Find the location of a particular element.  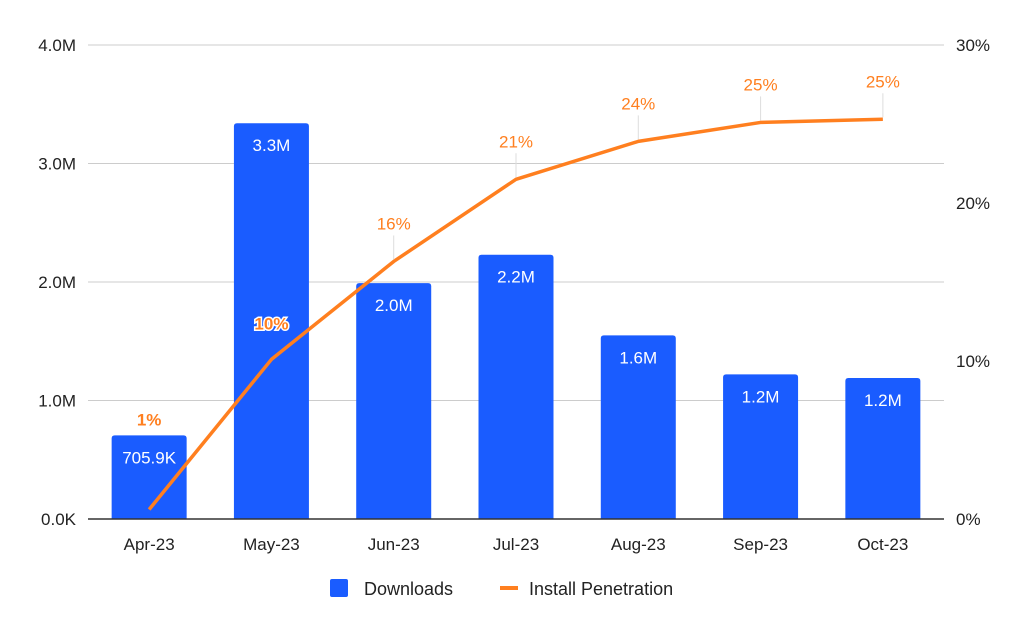

bar-data-label: 1.6M is located at coordinates (638, 357).